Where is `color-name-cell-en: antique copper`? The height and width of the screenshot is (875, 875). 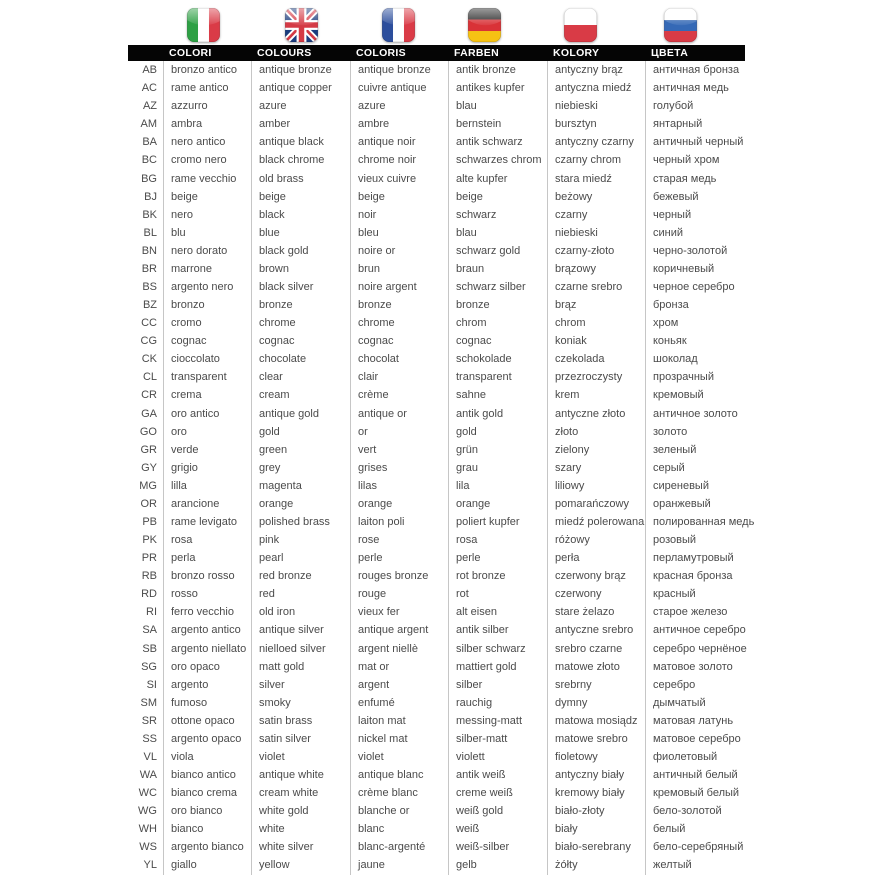 color-name-cell-en: antique copper is located at coordinates (300, 88).